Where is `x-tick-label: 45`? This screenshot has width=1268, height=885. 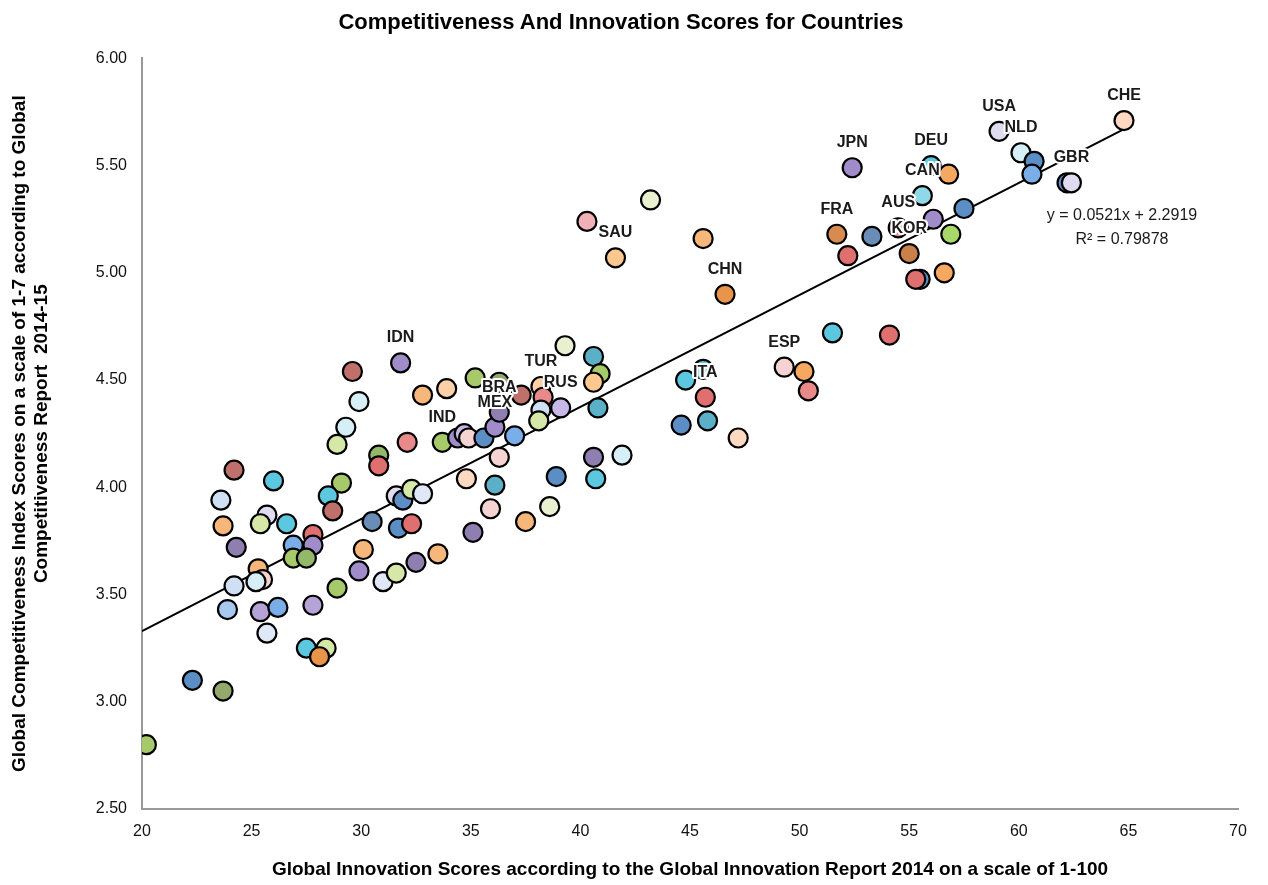 x-tick-label: 45 is located at coordinates (690, 831).